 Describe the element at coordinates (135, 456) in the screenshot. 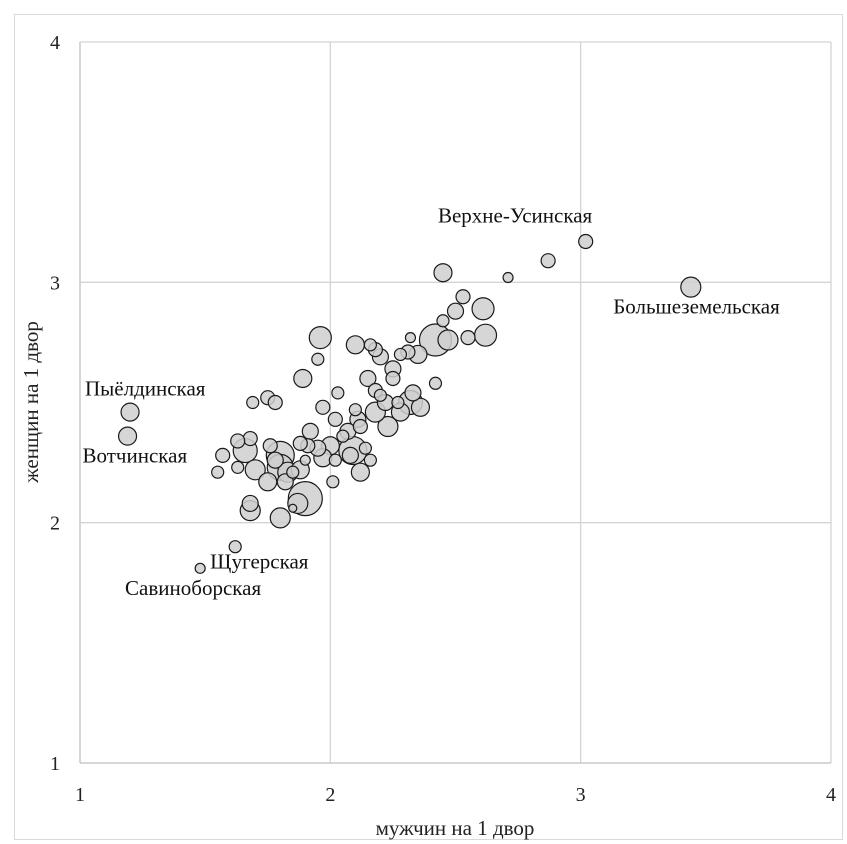

I see `point-annotation: Вотчинская` at that location.